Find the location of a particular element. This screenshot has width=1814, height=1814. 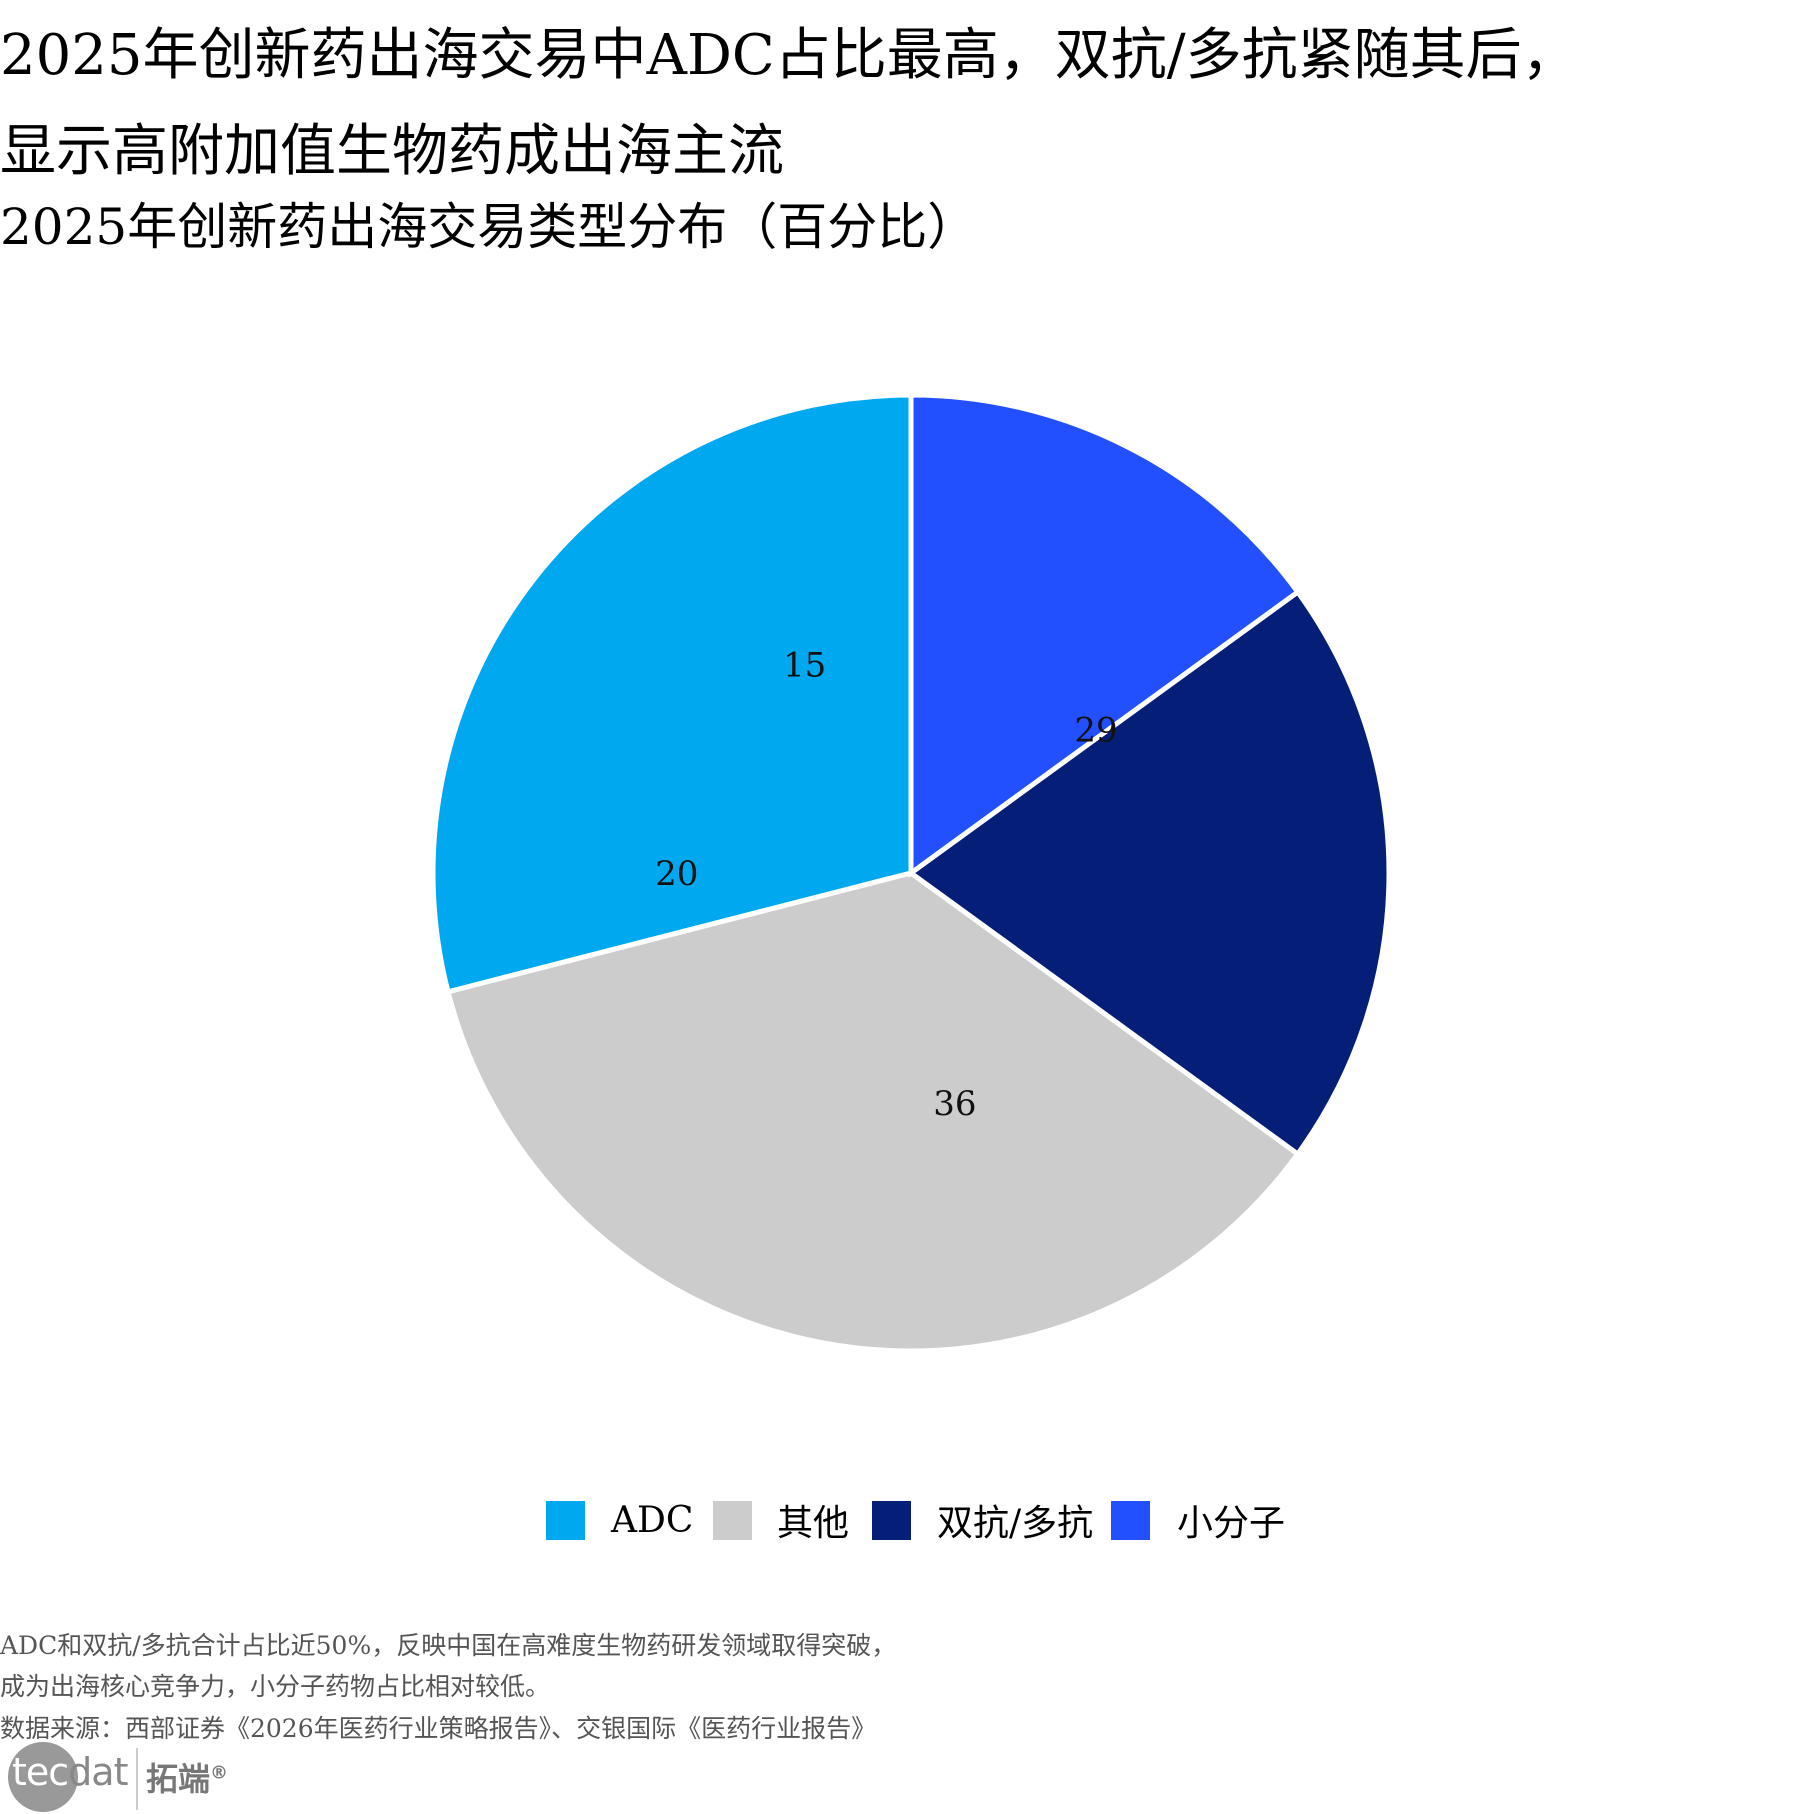

slice-small-molecule is located at coordinates (1105, 635).